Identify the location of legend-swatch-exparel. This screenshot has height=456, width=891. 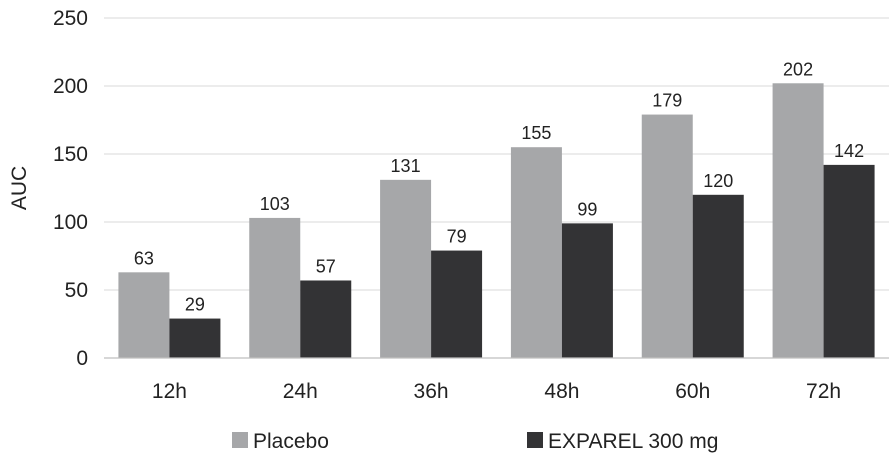
(535, 440).